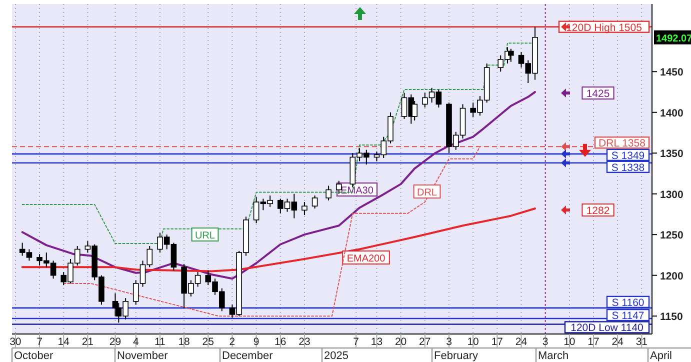  Describe the element at coordinates (628, 316) in the screenshot. I see `ref-line-label: S 1147` at that location.